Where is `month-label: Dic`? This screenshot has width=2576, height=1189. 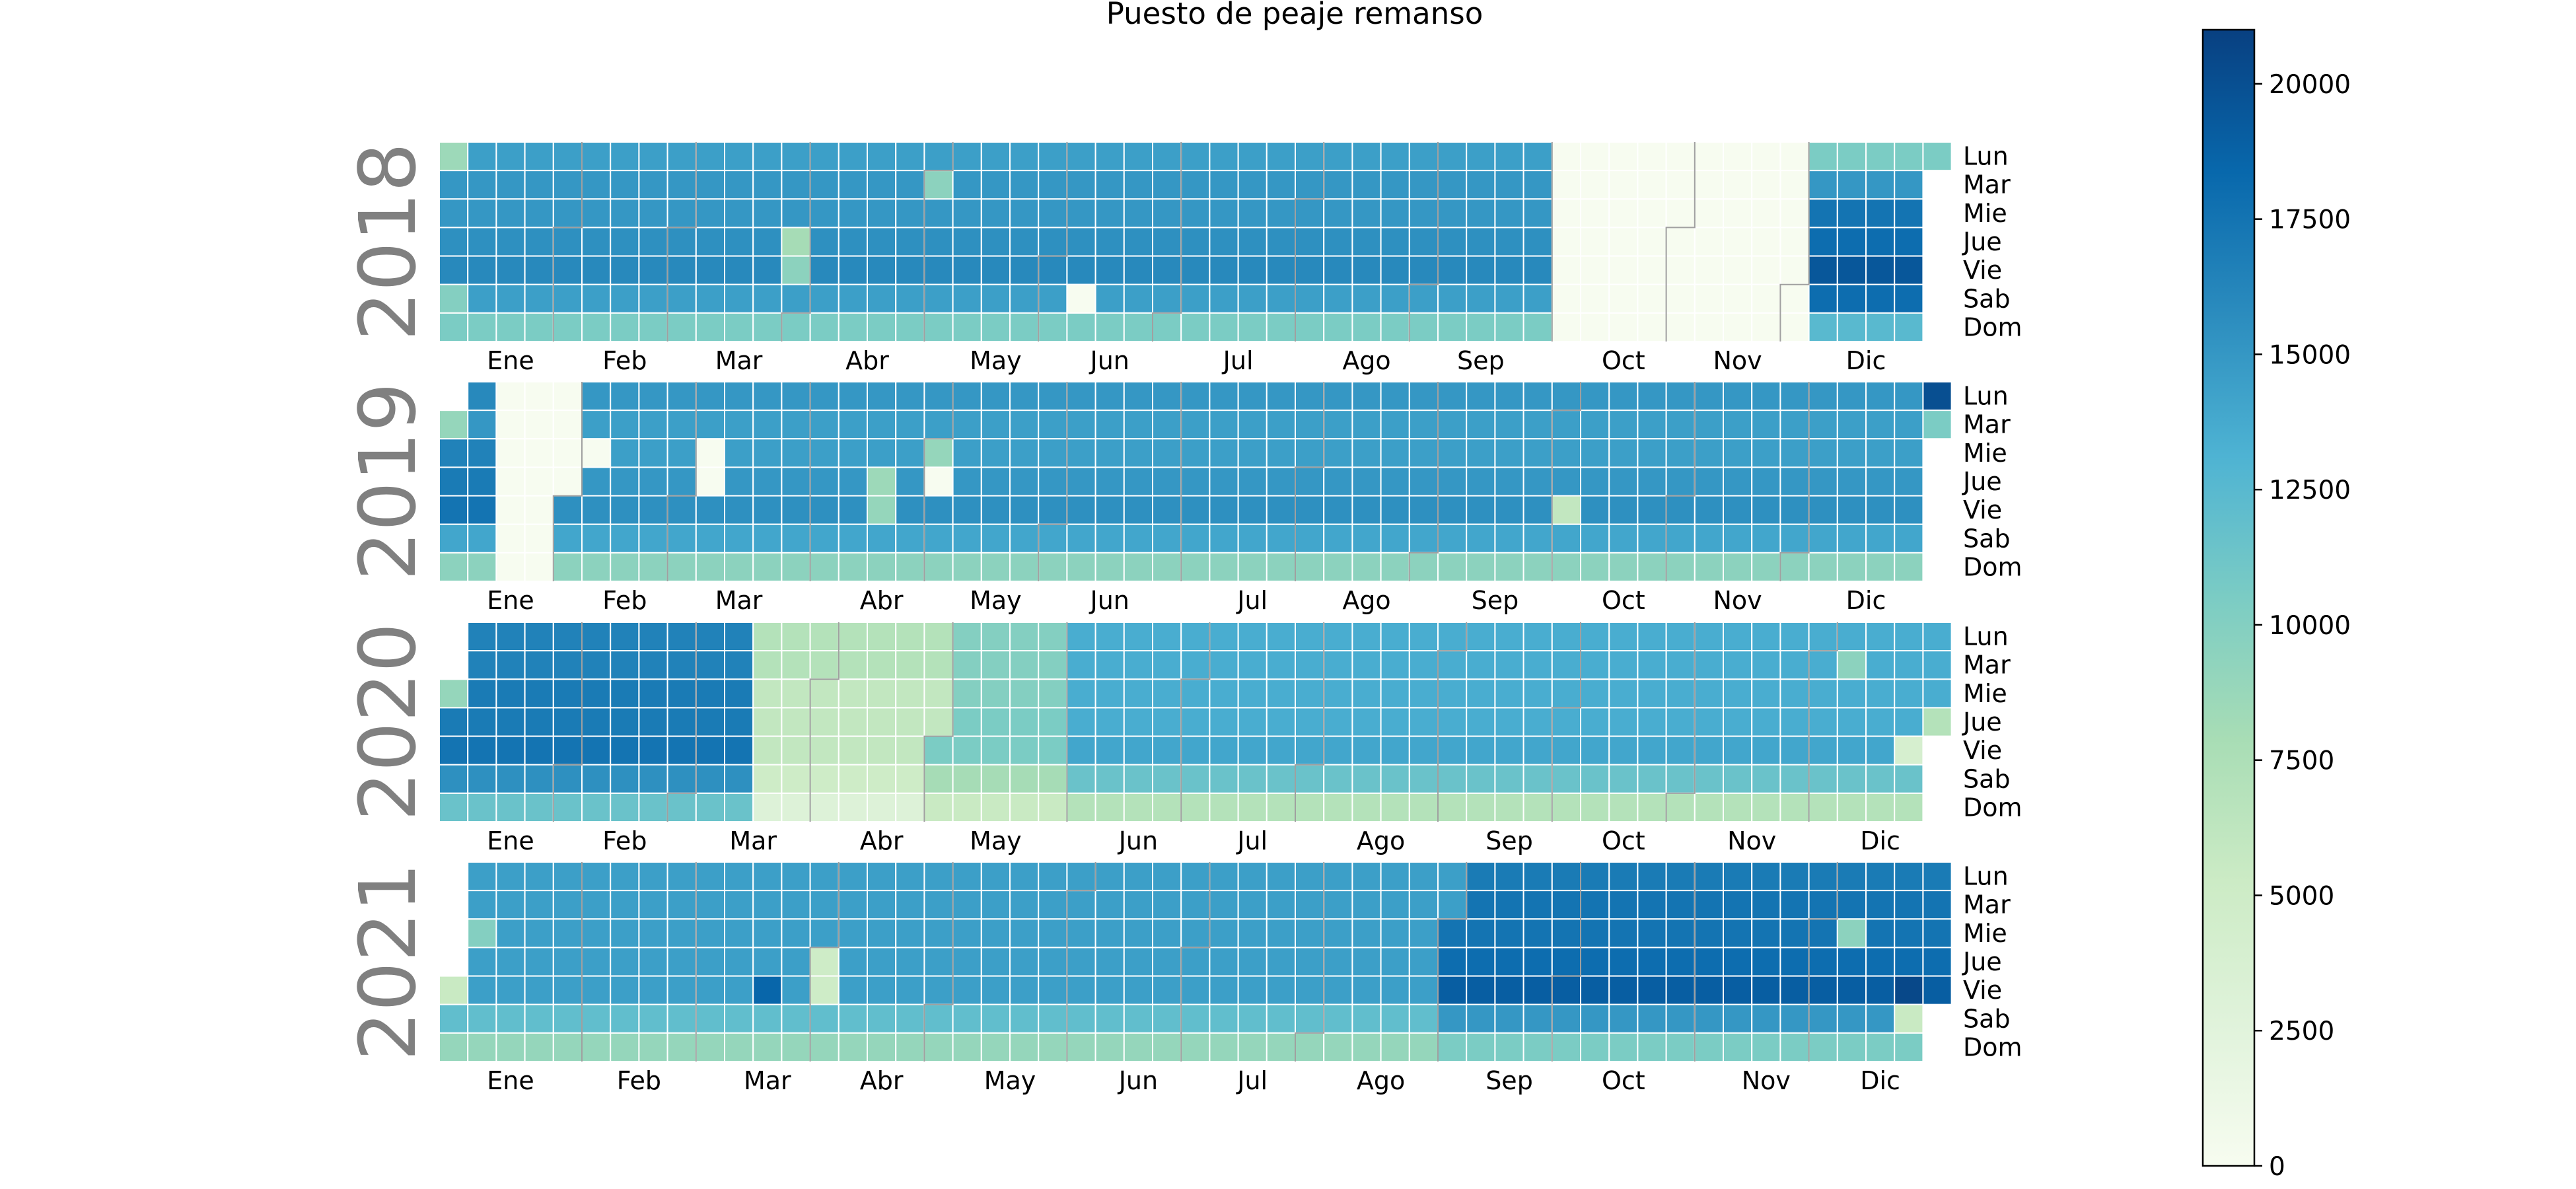 month-label: Dic is located at coordinates (1880, 841).